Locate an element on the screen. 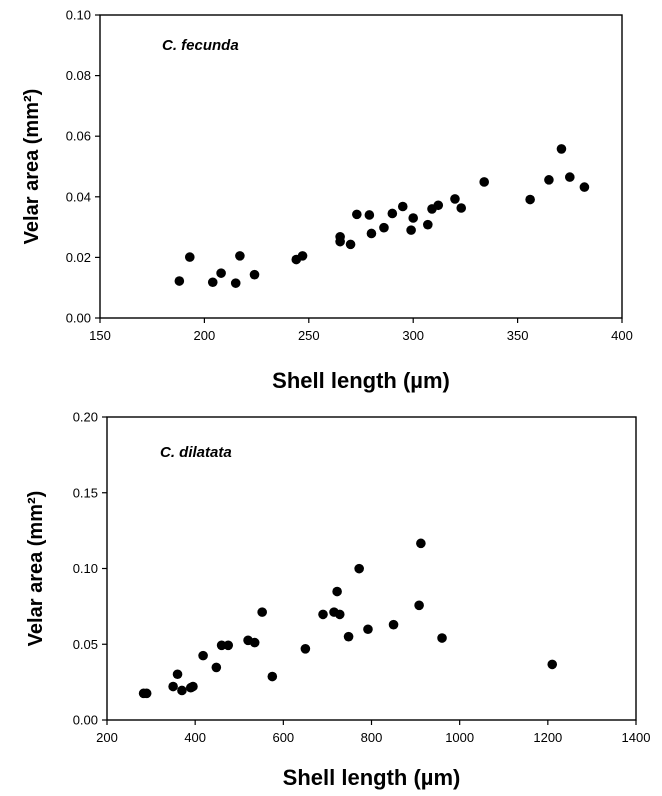  y-tick-label: 0.15 is located at coordinates (85, 492).